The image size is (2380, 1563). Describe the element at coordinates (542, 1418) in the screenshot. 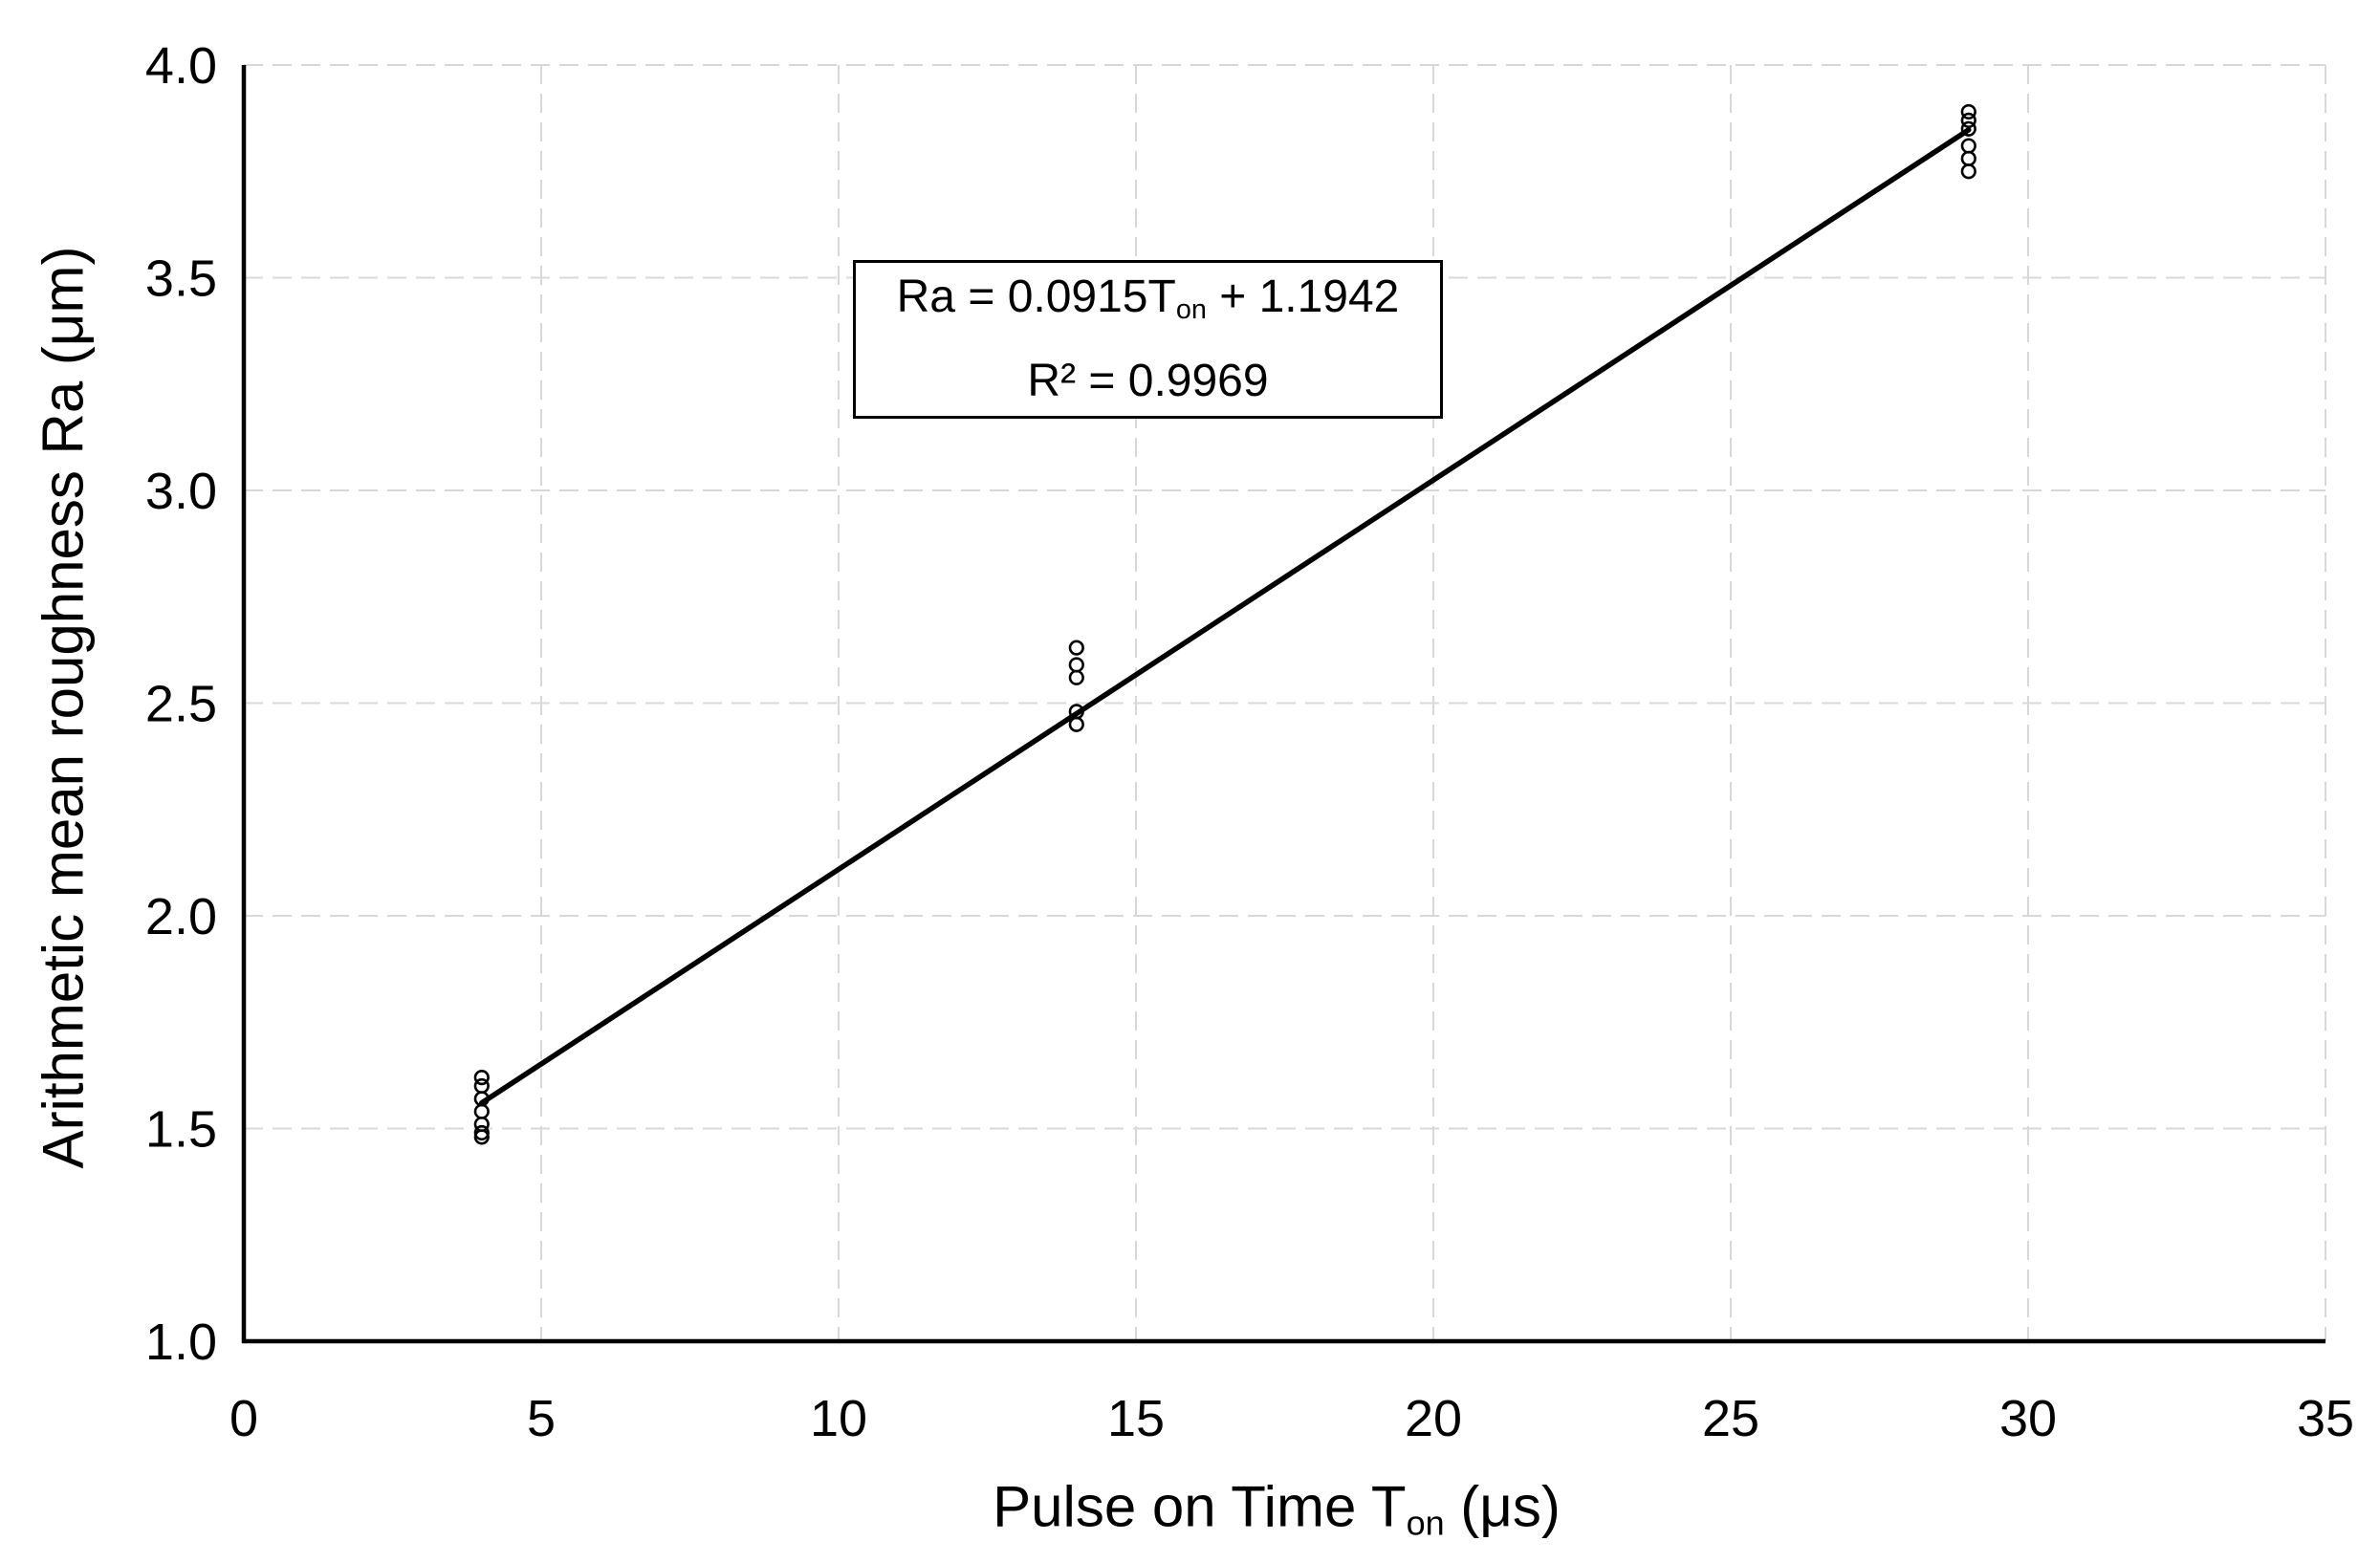

I see `x-tick-label: 5` at that location.